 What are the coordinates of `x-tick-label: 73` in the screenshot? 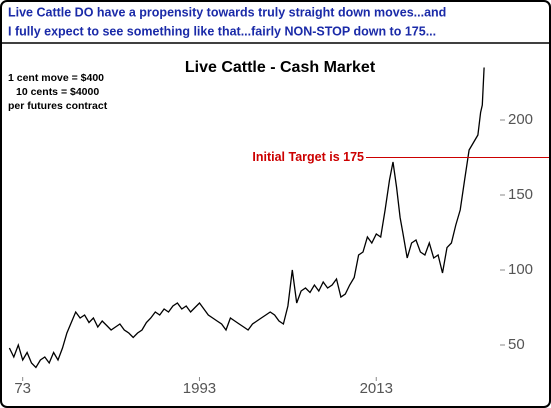 It's located at (22, 388).